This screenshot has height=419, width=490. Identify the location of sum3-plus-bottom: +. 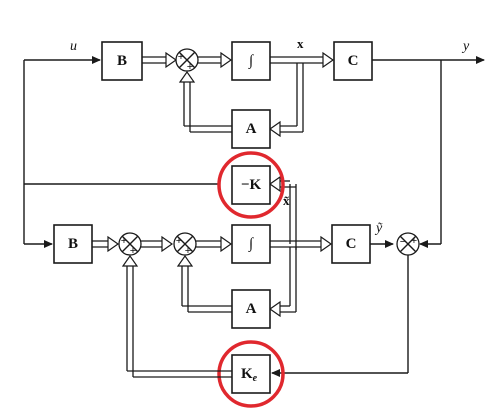
(188, 251).